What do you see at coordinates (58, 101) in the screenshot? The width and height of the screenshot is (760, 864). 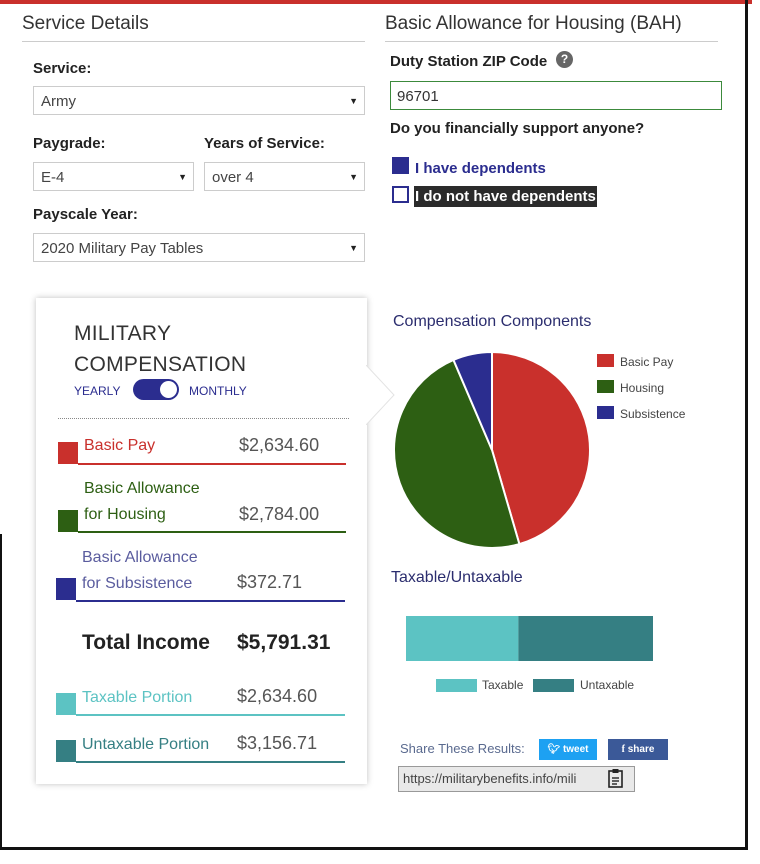 I see `service-select-value: Army` at bounding box center [58, 101].